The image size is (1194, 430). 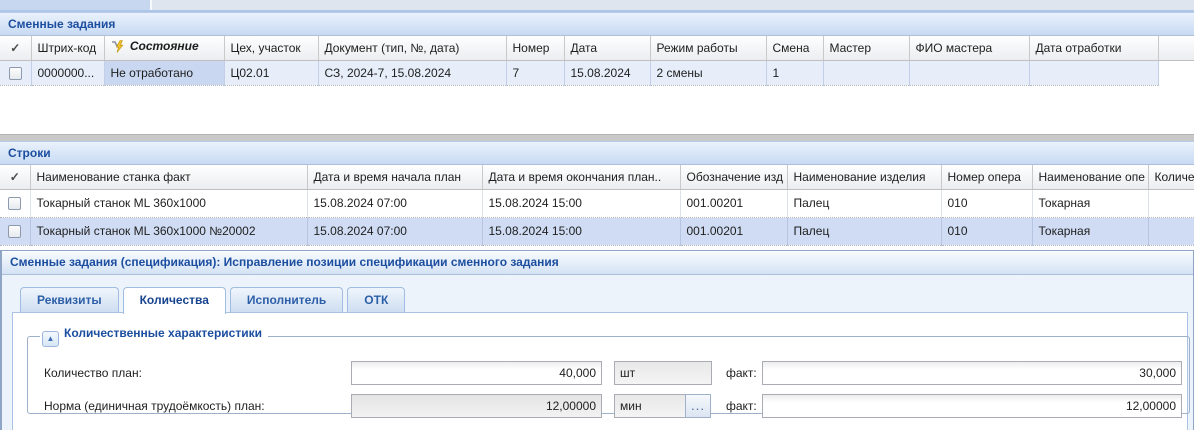 What do you see at coordinates (1094, 73) in the screenshot?
I see `cell-work-date` at bounding box center [1094, 73].